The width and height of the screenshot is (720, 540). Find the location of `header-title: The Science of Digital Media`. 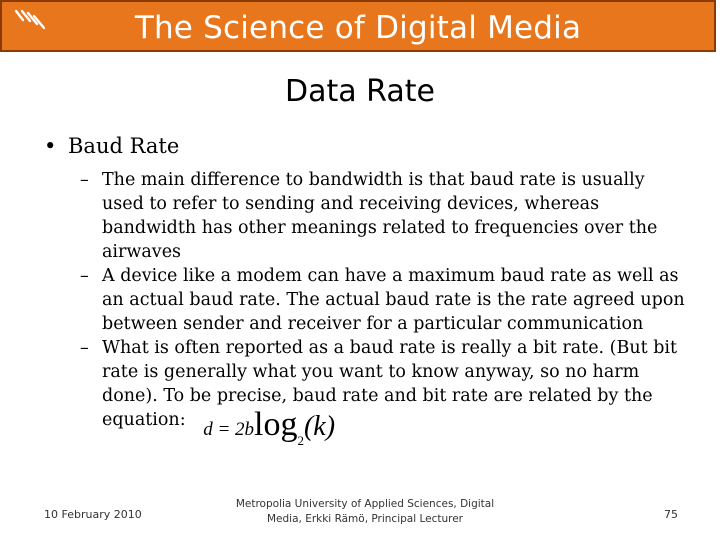

header-title: The Science of Digital Media is located at coordinates (358, 28).